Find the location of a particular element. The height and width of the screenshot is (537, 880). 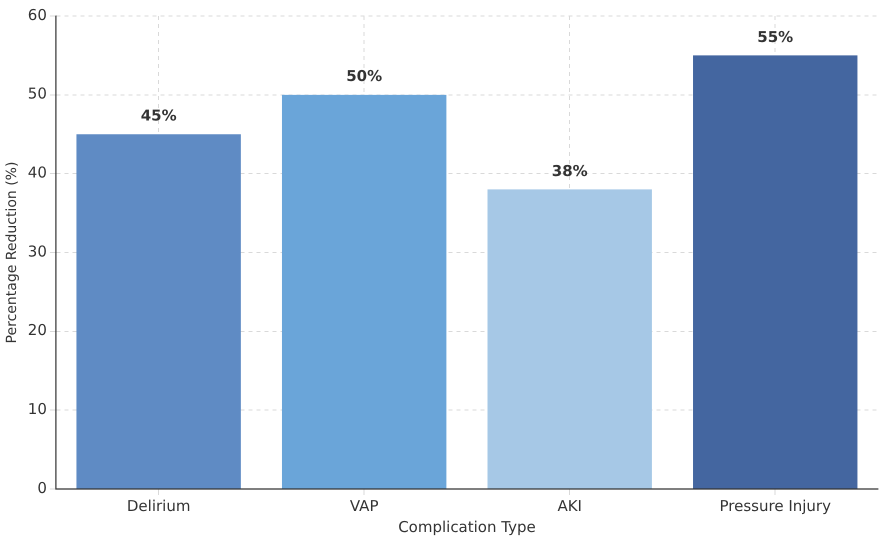

x-axis-title: Complication Type is located at coordinates (467, 527).